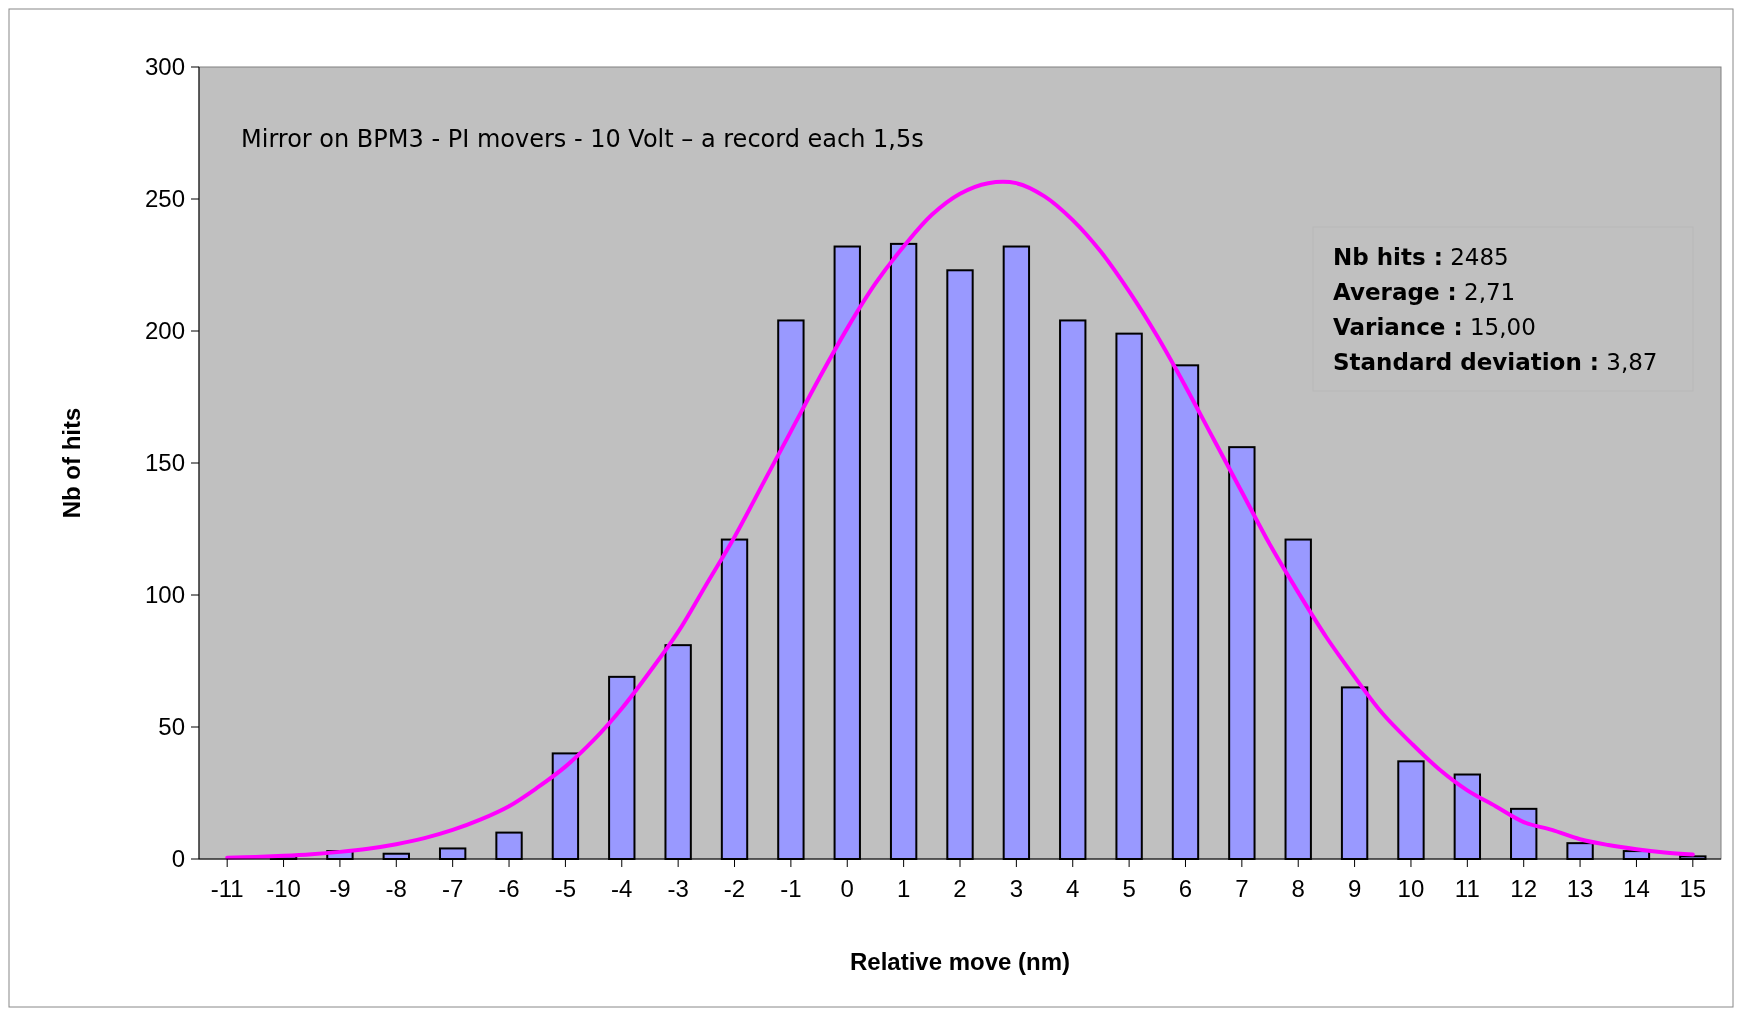 This screenshot has height=1016, width=1742. Describe the element at coordinates (1185, 888) in the screenshot. I see `x-tick-label: 6` at that location.